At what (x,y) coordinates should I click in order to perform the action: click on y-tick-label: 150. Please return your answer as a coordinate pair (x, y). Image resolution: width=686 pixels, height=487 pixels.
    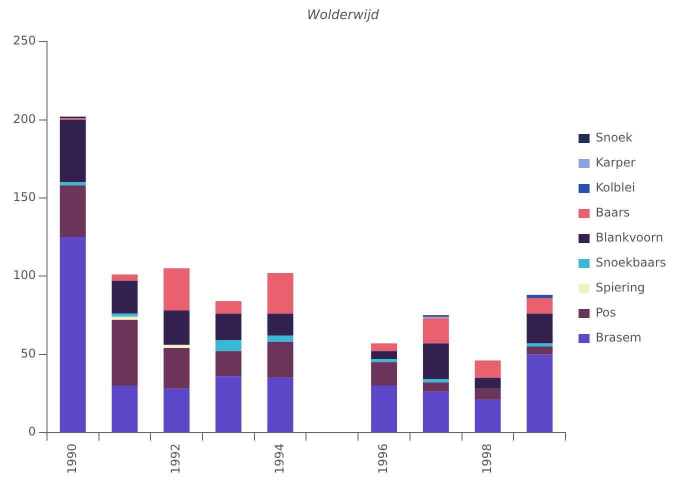
    Looking at the image, I should click on (24, 197).